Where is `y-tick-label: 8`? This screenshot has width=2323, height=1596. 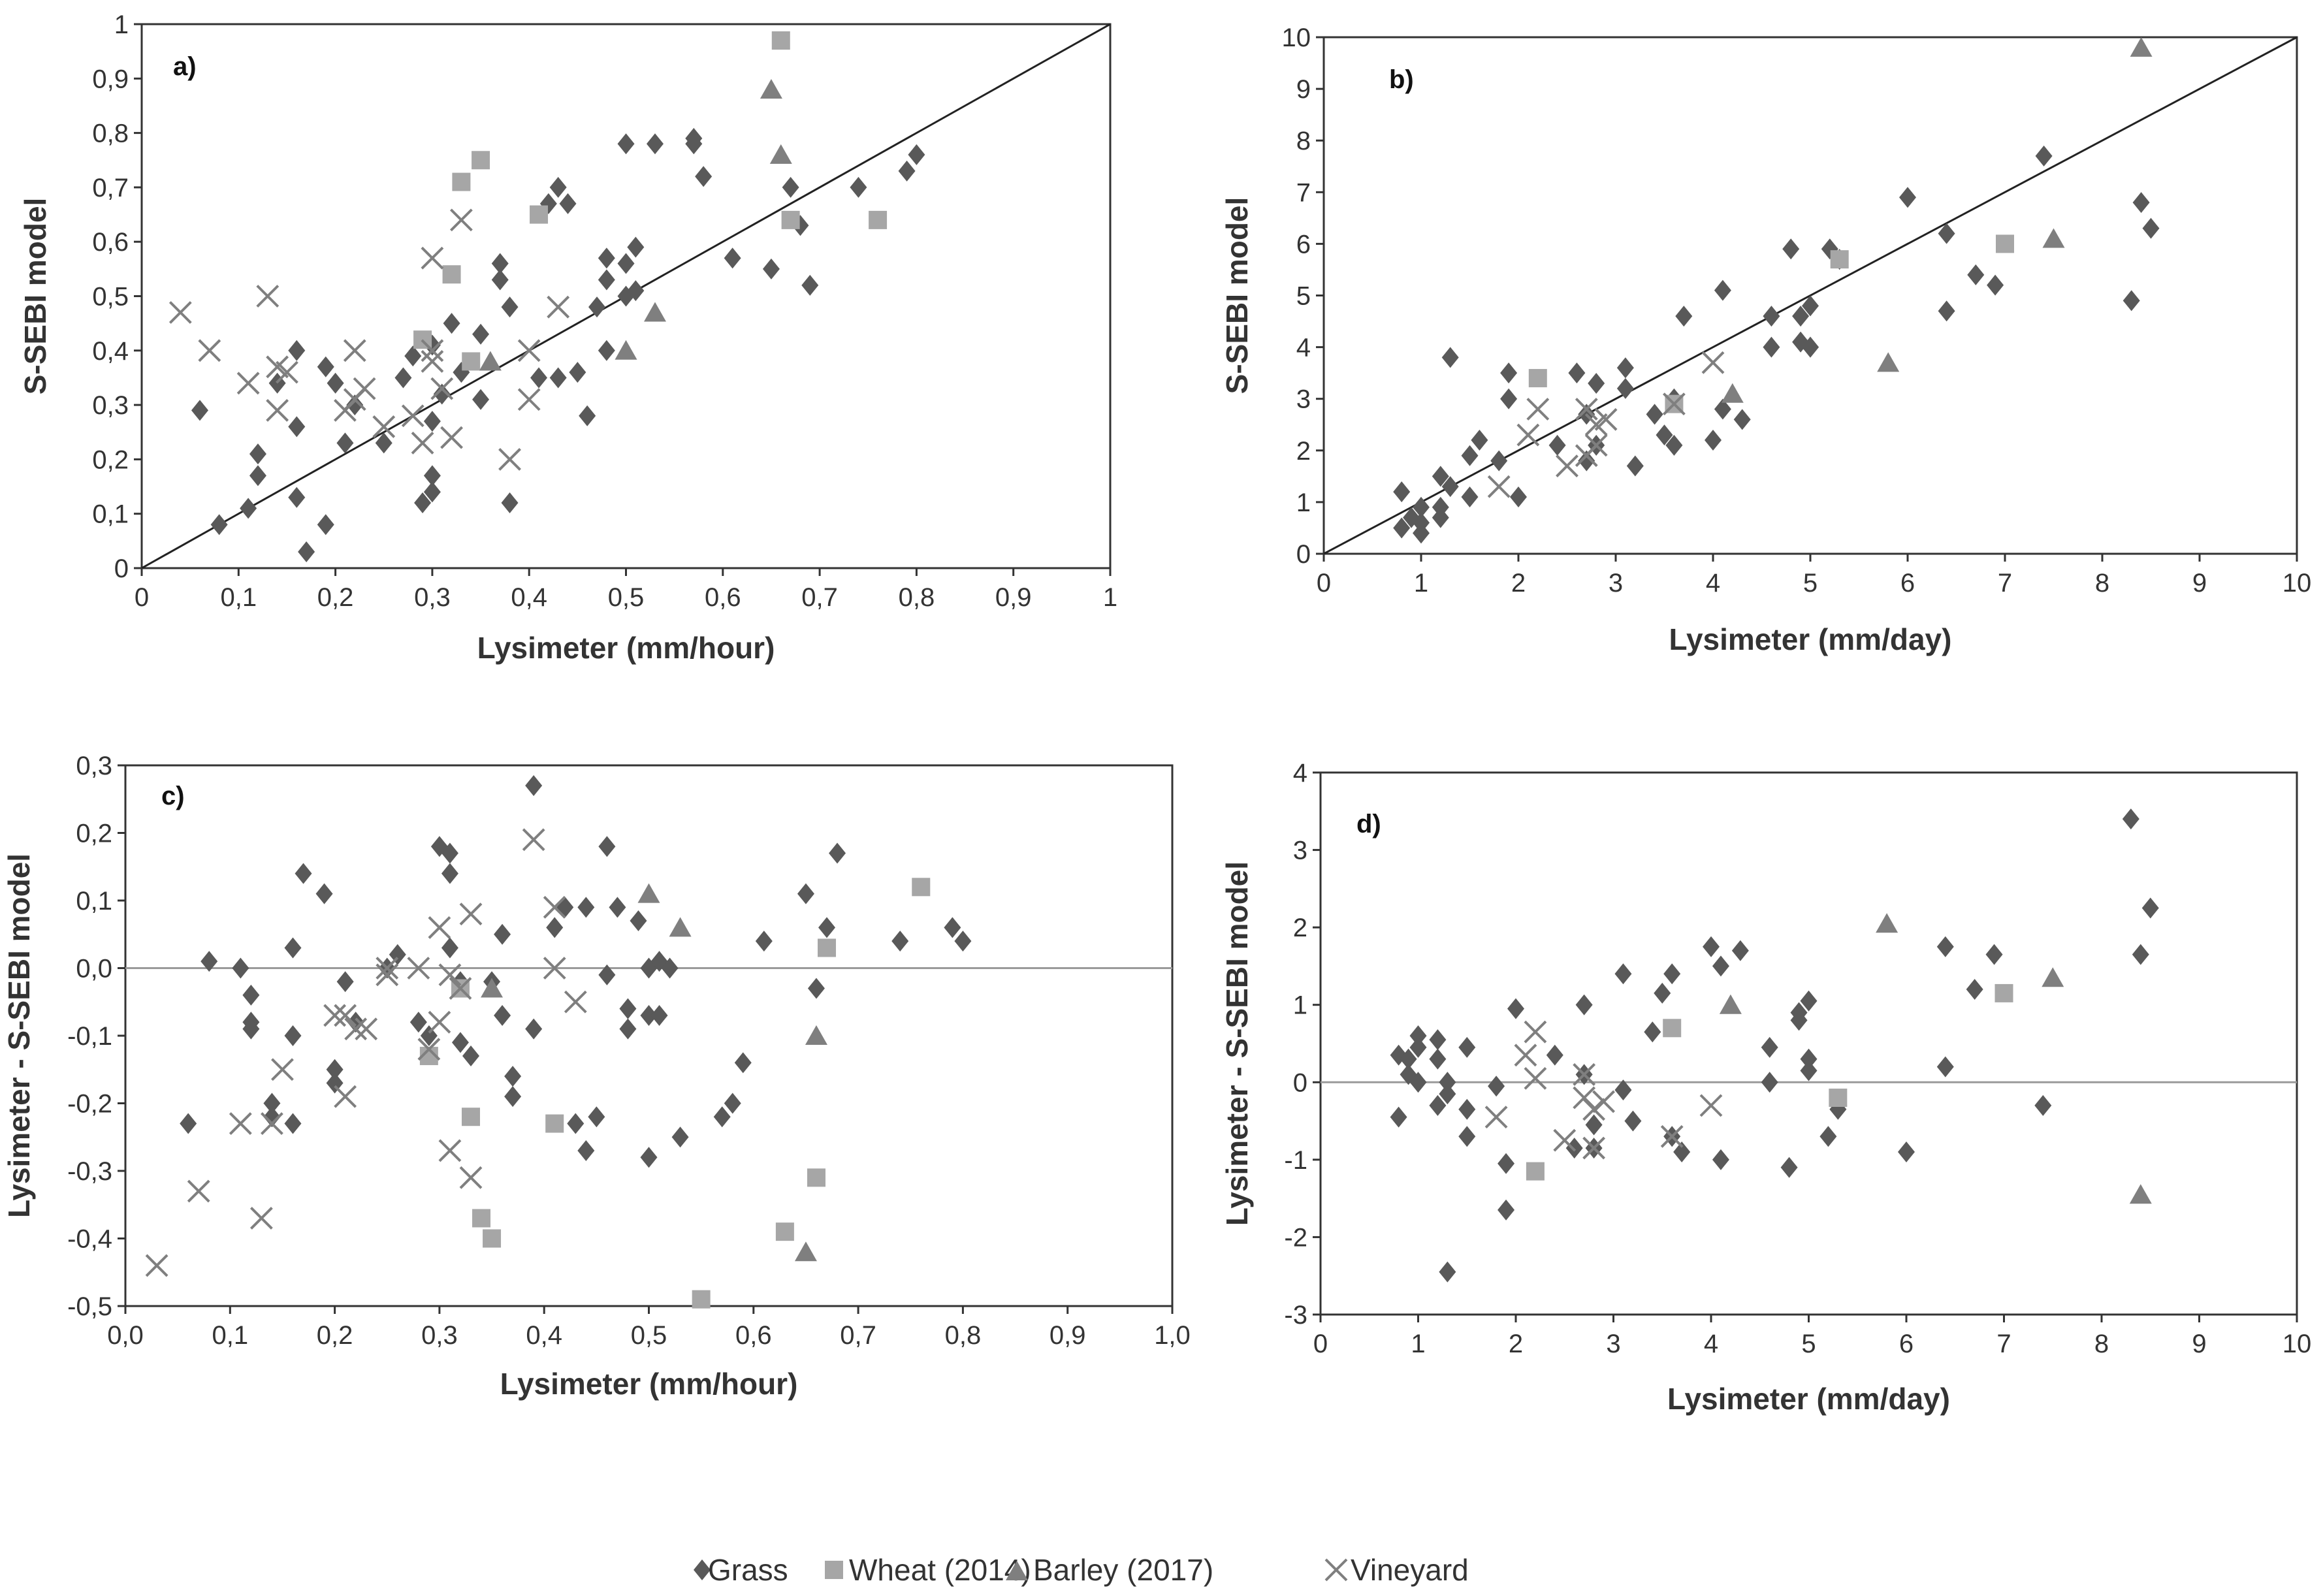 y-tick-label: 8 is located at coordinates (1303, 141).